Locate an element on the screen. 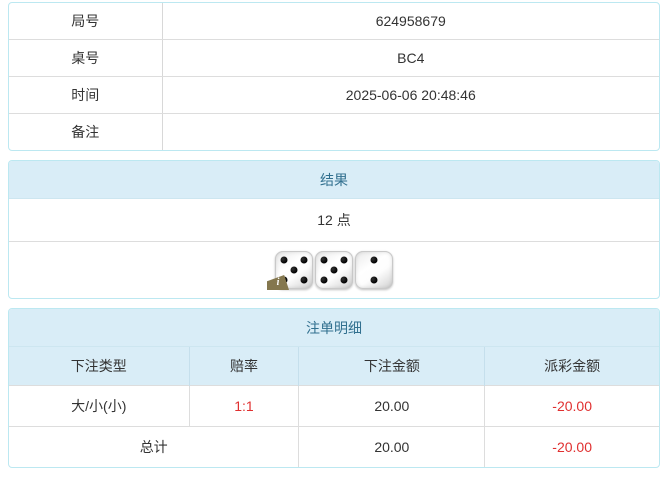 The height and width of the screenshot is (477, 668). bet-type: 大/小(小) is located at coordinates (99, 406).